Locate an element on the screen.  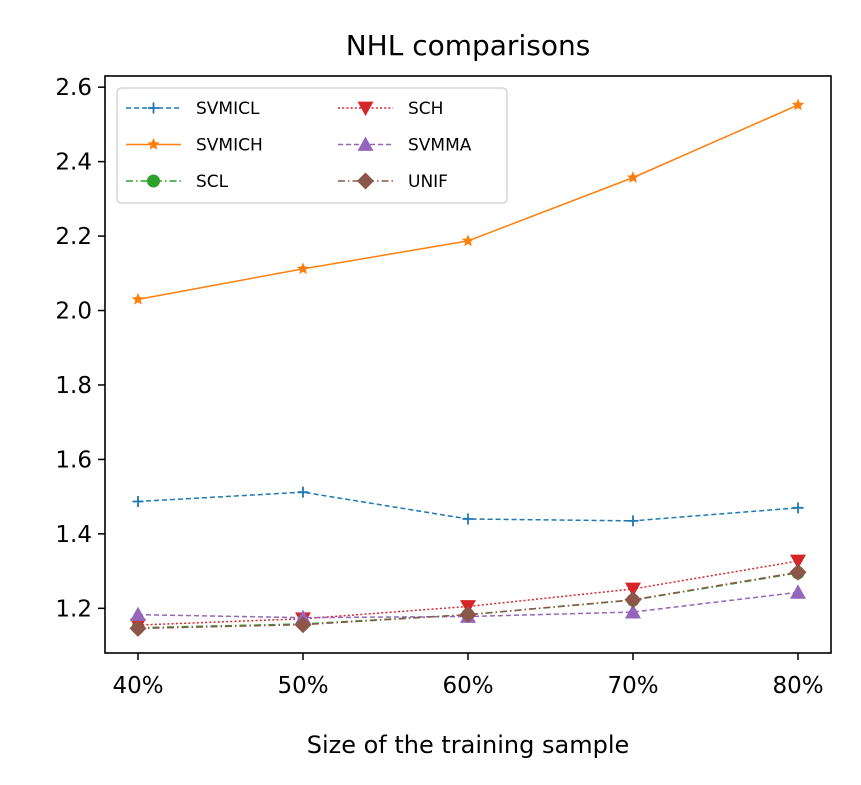
y-axis: 1.2 1.4 1.6 1.8 2.0 2.2 2.4 2.6 is located at coordinates (80, 348).